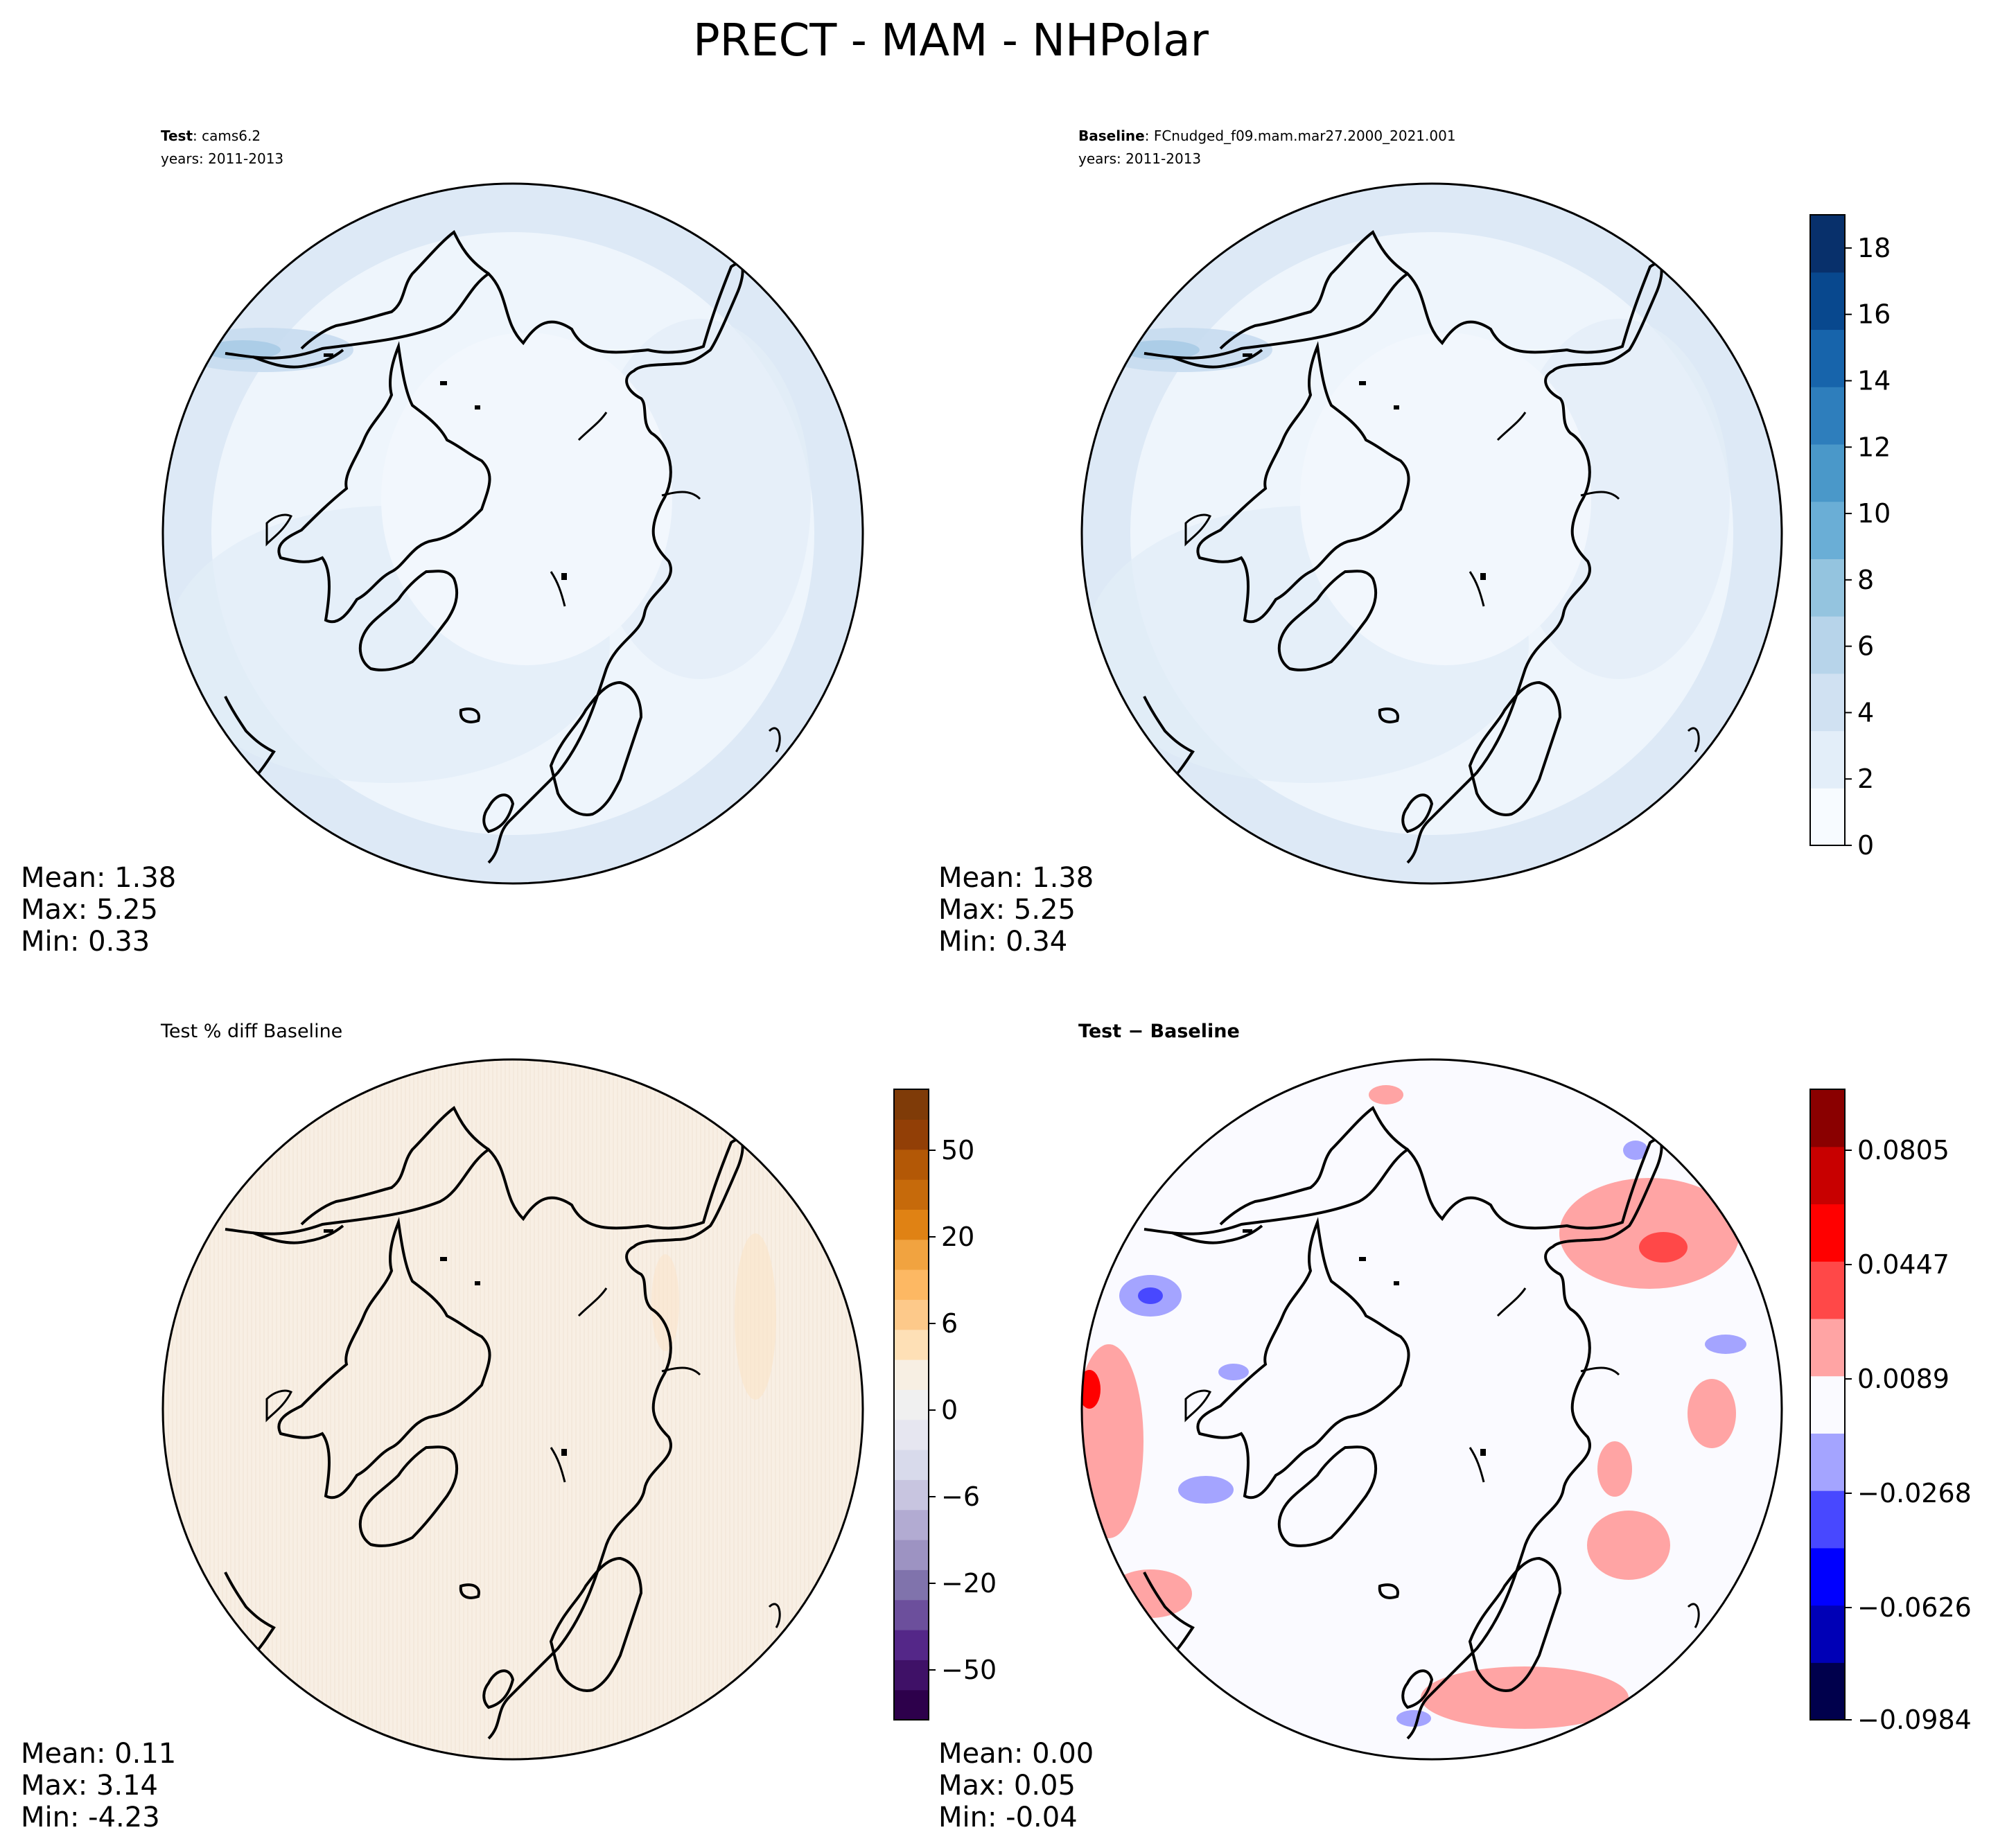 Image resolution: width=2007 pixels, height=1848 pixels. I want to click on map-diff-pos-e, so click(1712, 1413).